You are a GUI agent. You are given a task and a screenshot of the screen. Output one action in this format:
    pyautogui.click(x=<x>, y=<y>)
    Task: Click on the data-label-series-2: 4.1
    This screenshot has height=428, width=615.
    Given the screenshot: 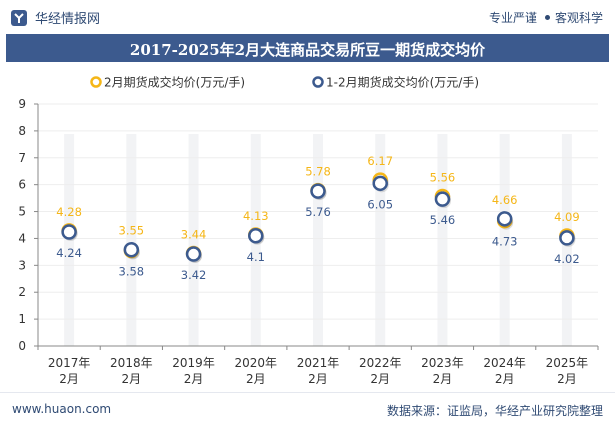 What is the action you would take?
    pyautogui.click(x=256, y=257)
    